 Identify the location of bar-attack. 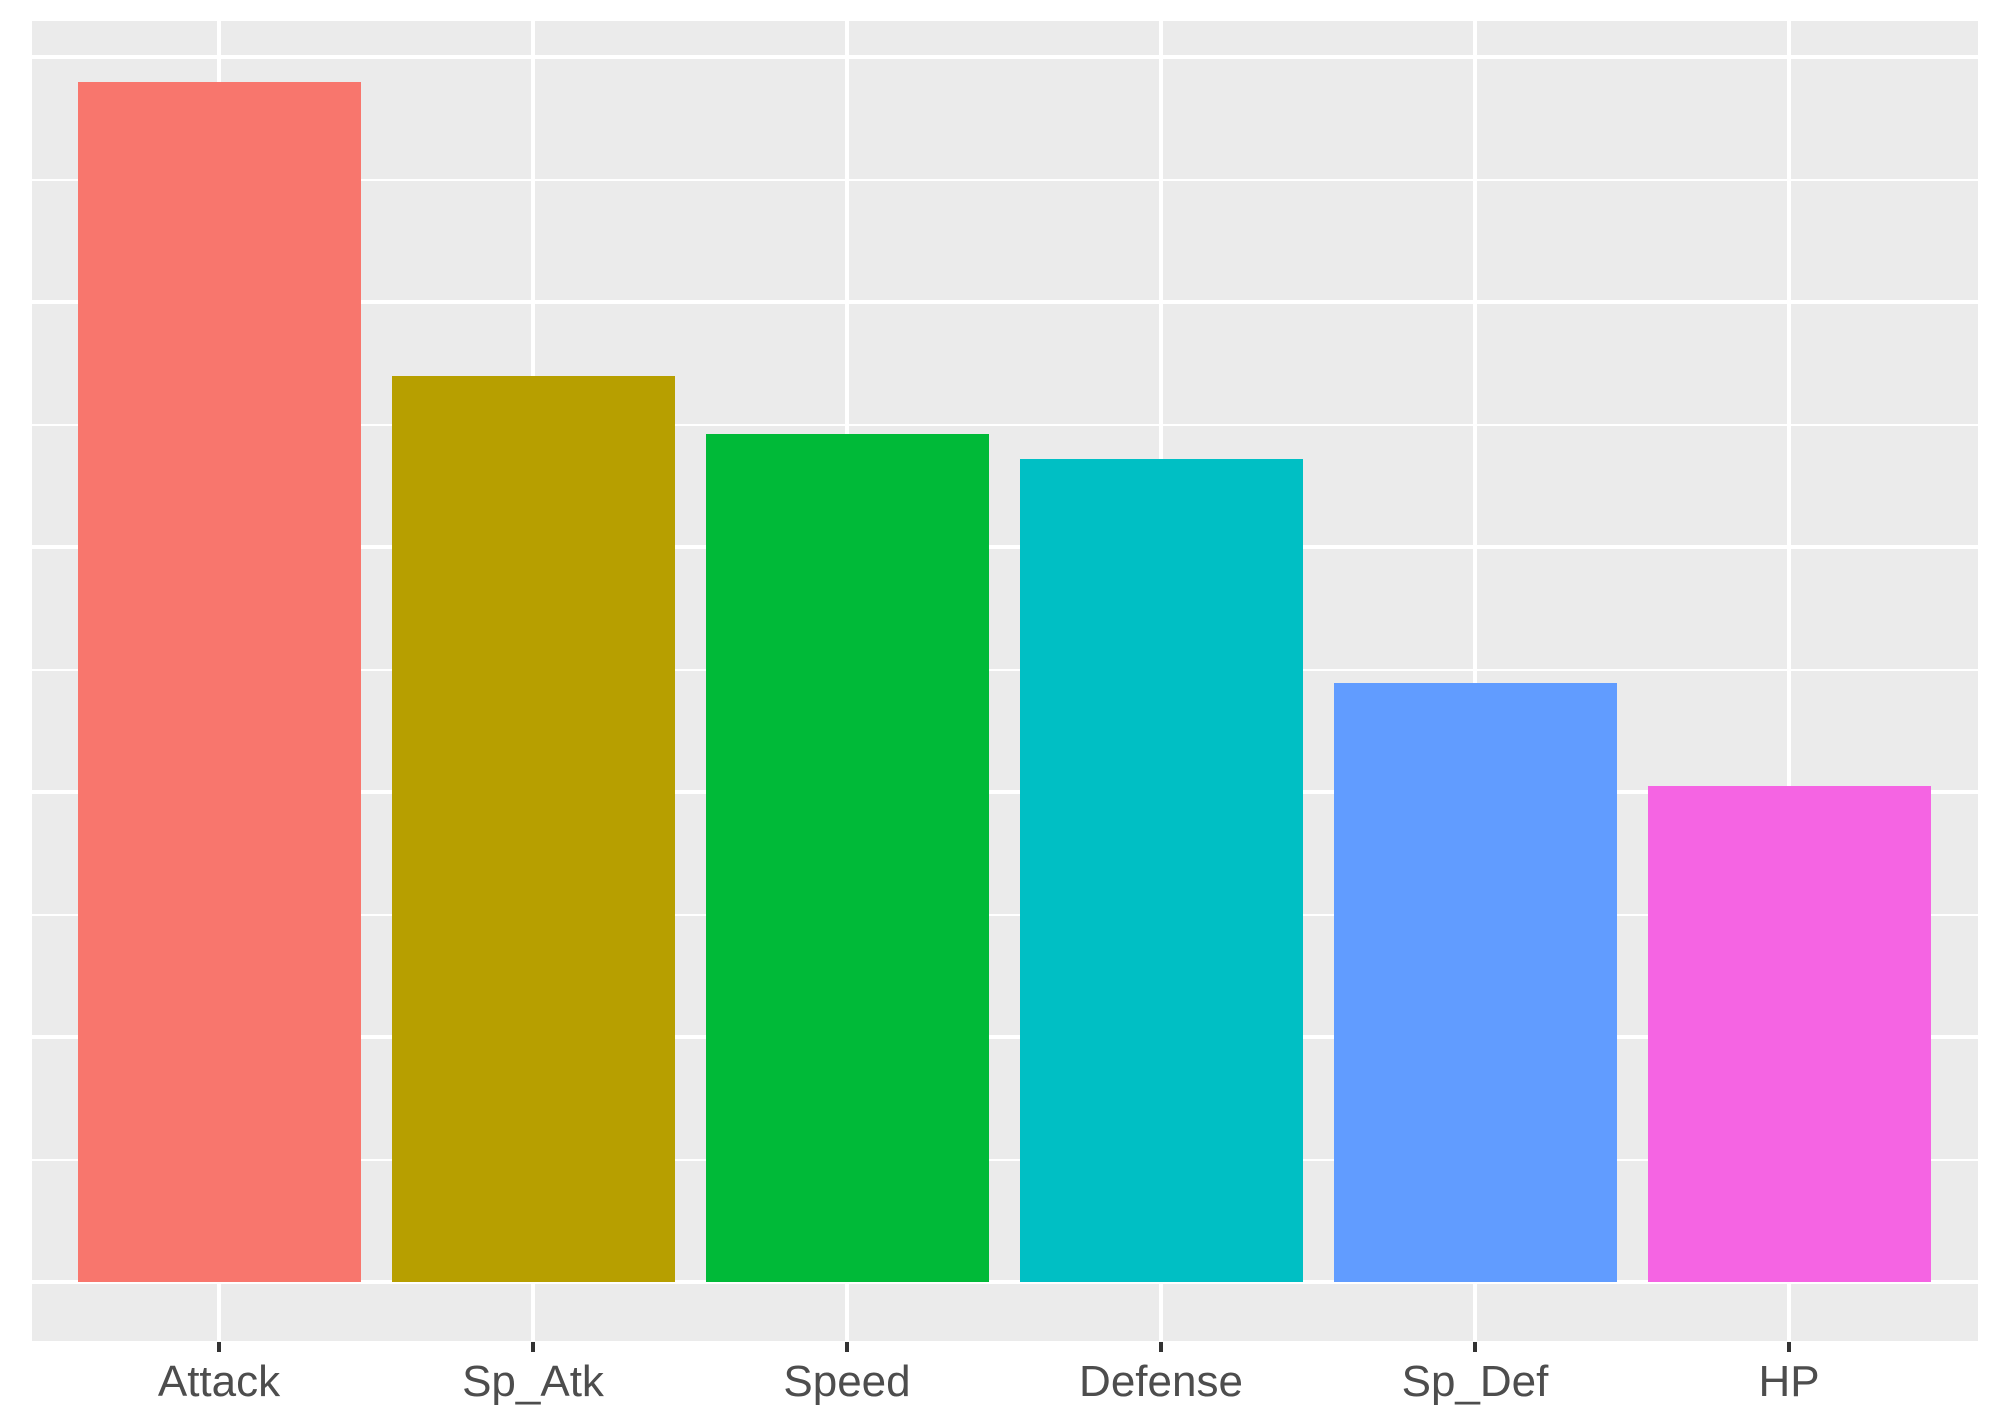
(219, 681).